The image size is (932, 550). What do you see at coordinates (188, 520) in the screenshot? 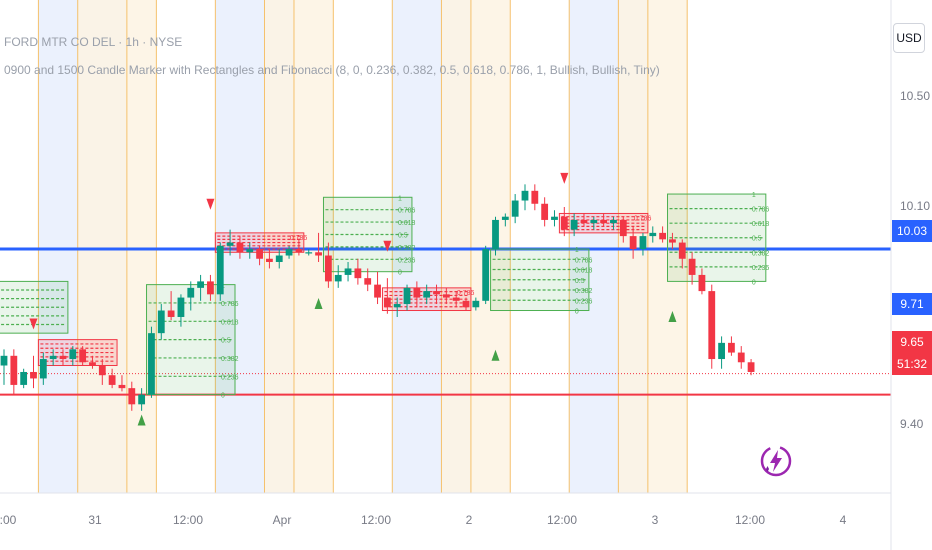
I see `time-label: 12:00` at bounding box center [188, 520].